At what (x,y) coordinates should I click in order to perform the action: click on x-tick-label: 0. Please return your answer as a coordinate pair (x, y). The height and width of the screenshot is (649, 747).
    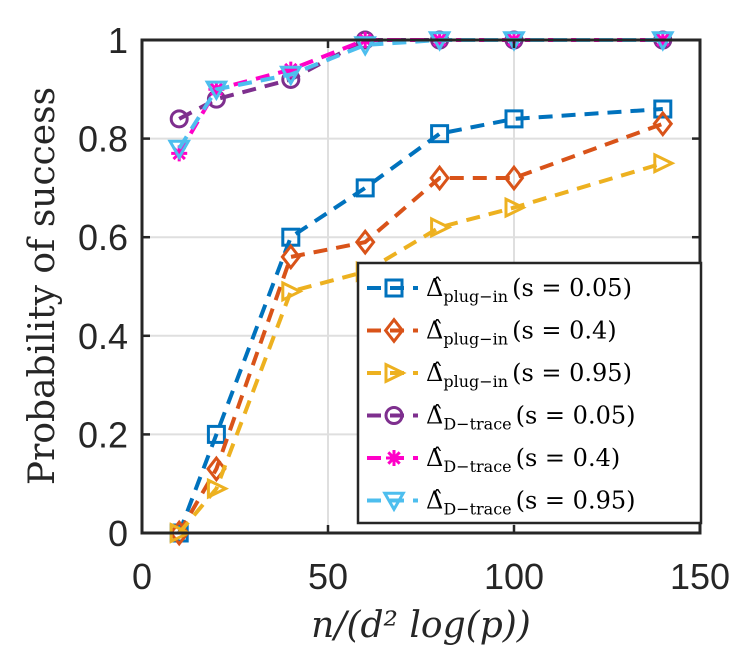
    Looking at the image, I should click on (142, 576).